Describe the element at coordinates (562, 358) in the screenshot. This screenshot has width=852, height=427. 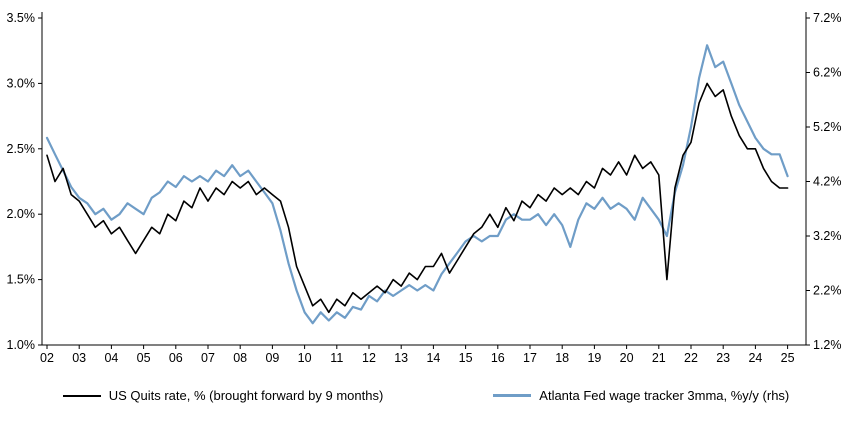
I see `x-tick-label: 18` at that location.